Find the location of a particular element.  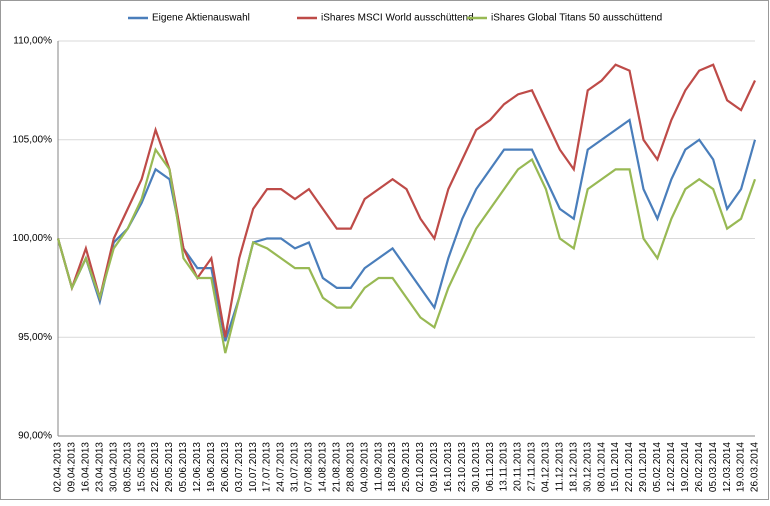

x-tick-label: 04.09.2013 is located at coordinates (364, 467).